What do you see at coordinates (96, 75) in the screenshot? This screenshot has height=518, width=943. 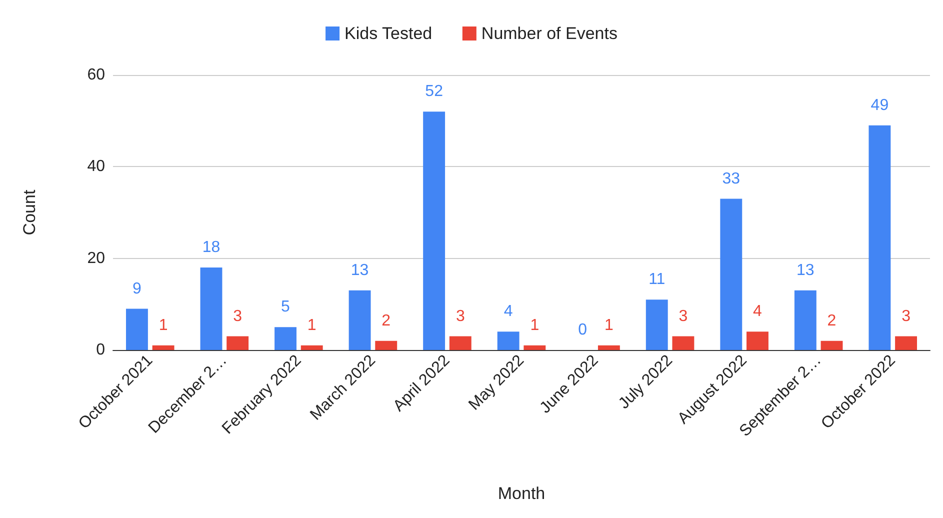 I see `y-tick-label: 60` at bounding box center [96, 75].